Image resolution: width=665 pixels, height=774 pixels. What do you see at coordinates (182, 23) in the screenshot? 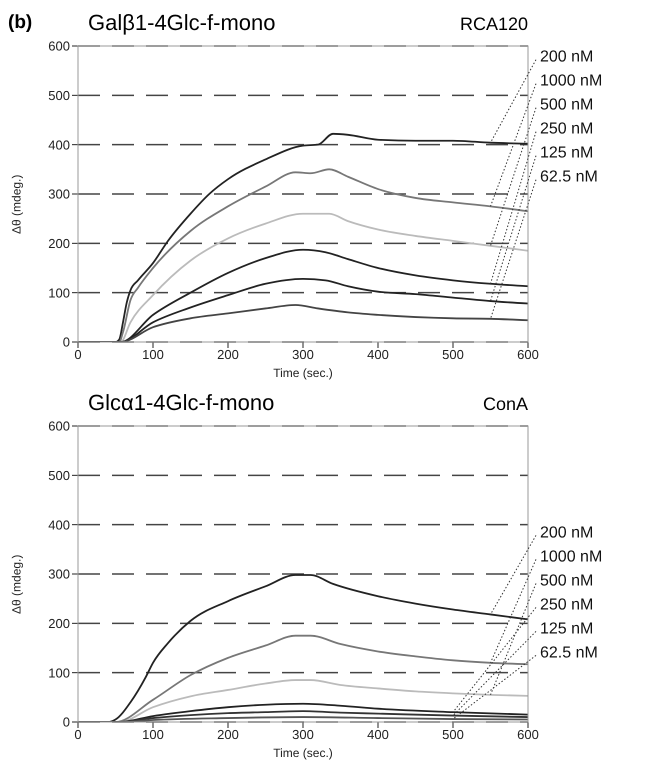
I see `chart-title: Galβ1-4Glc-f-mono` at bounding box center [182, 23].